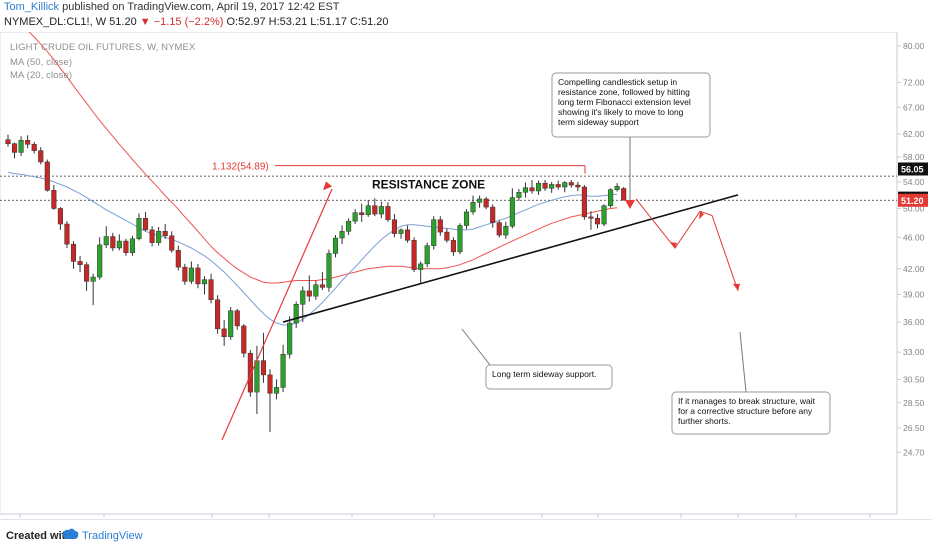  I want to click on note-top-text: showing it's likely to move to long, so click(621, 112).